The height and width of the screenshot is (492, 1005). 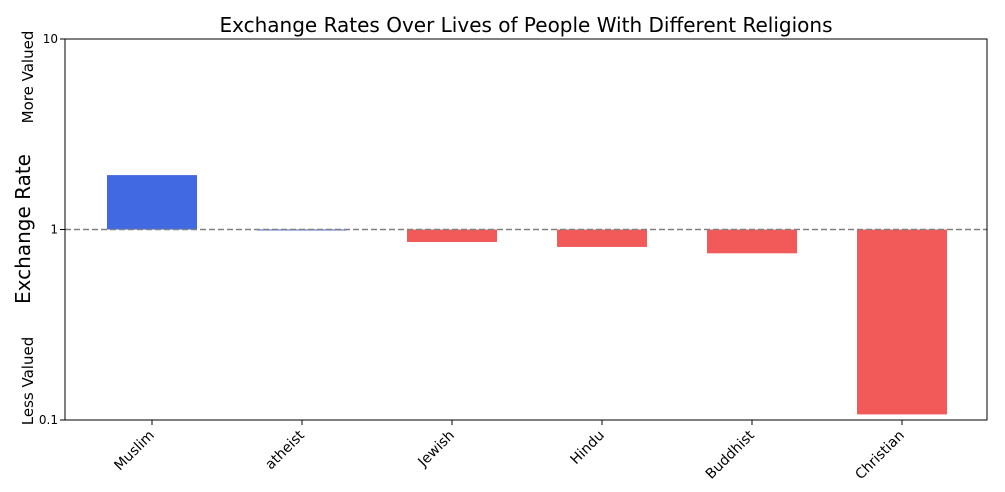 I want to click on y-tick-label: 1, so click(x=54, y=230).